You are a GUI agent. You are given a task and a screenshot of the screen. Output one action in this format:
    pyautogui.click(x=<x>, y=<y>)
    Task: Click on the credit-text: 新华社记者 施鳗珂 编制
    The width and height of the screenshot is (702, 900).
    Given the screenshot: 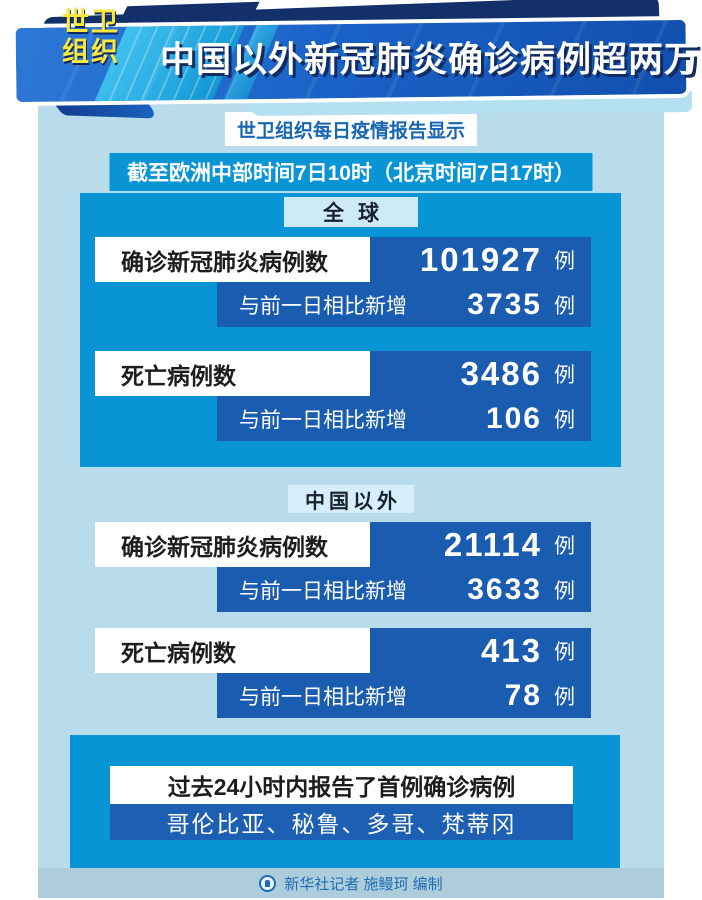 What is the action you would take?
    pyautogui.click(x=363, y=884)
    